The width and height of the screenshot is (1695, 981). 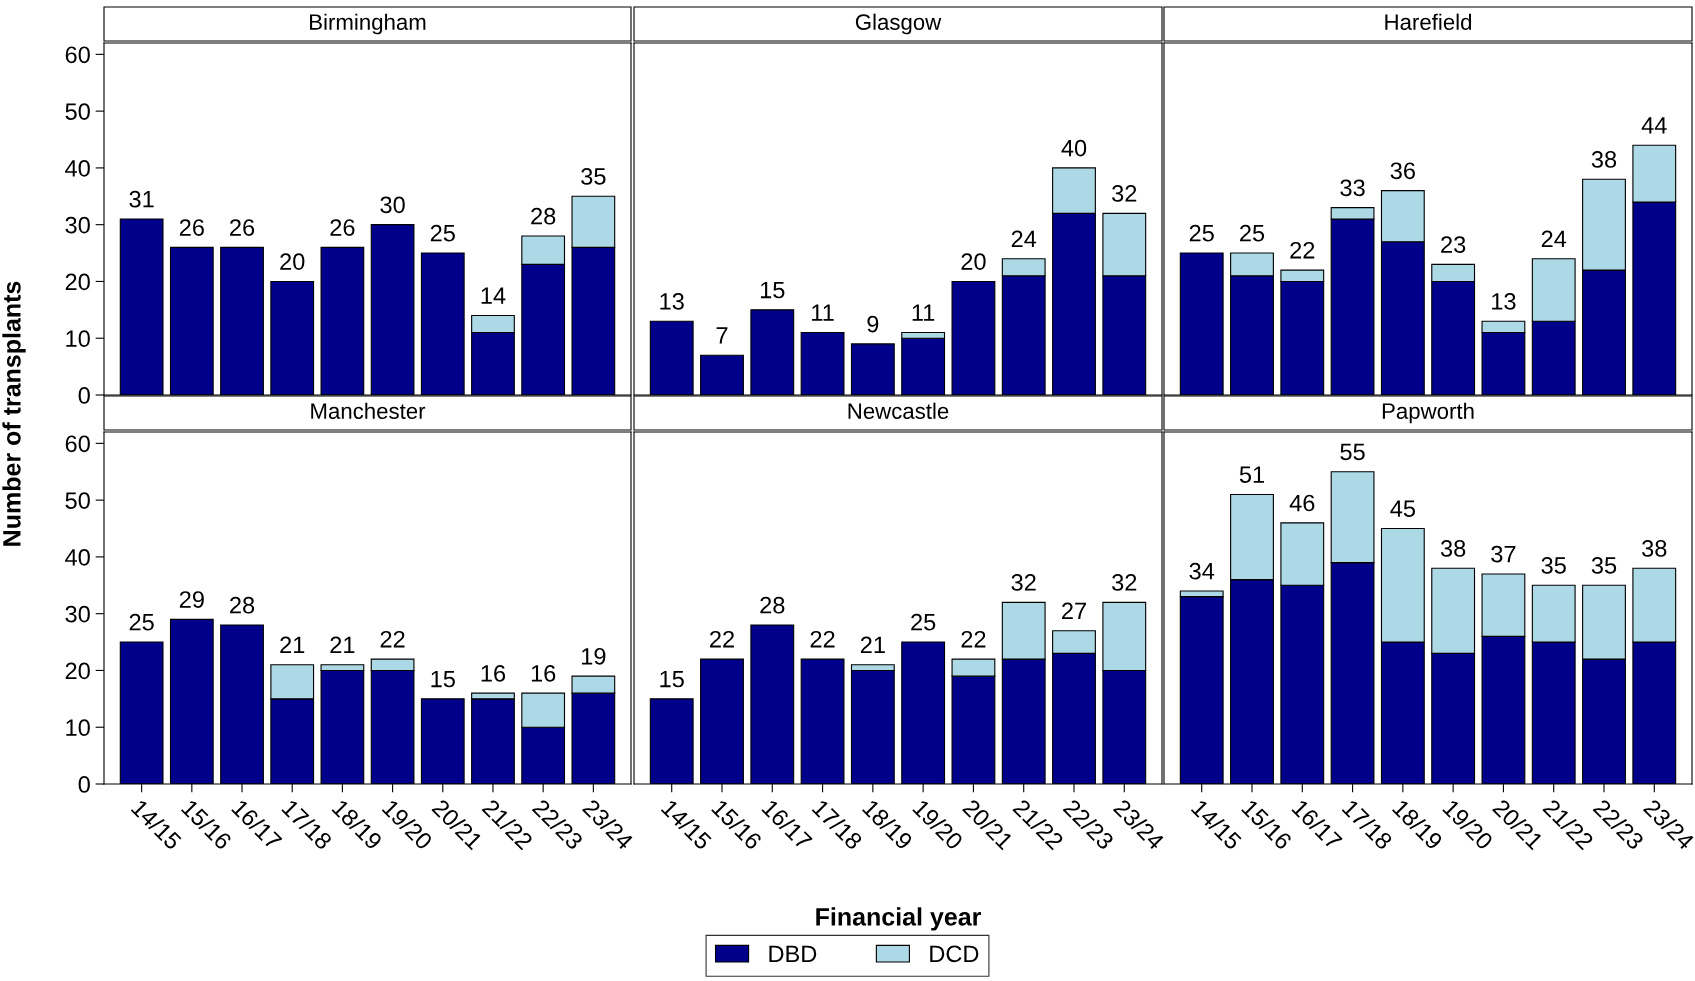 I want to click on chart-title: Newcastle, so click(x=898, y=410).